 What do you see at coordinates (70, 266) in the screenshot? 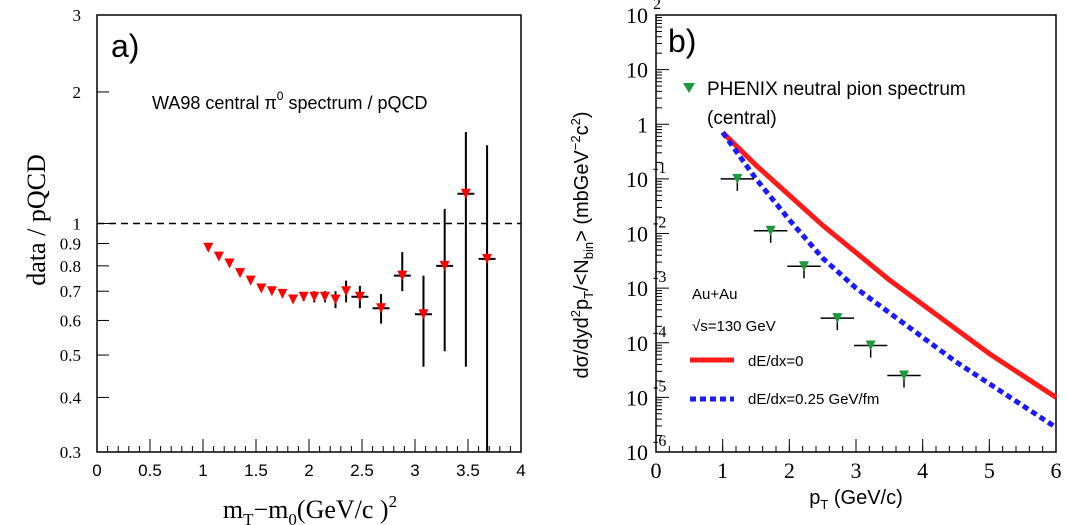
I see `y-tick-label-a: 0.8` at bounding box center [70, 266].